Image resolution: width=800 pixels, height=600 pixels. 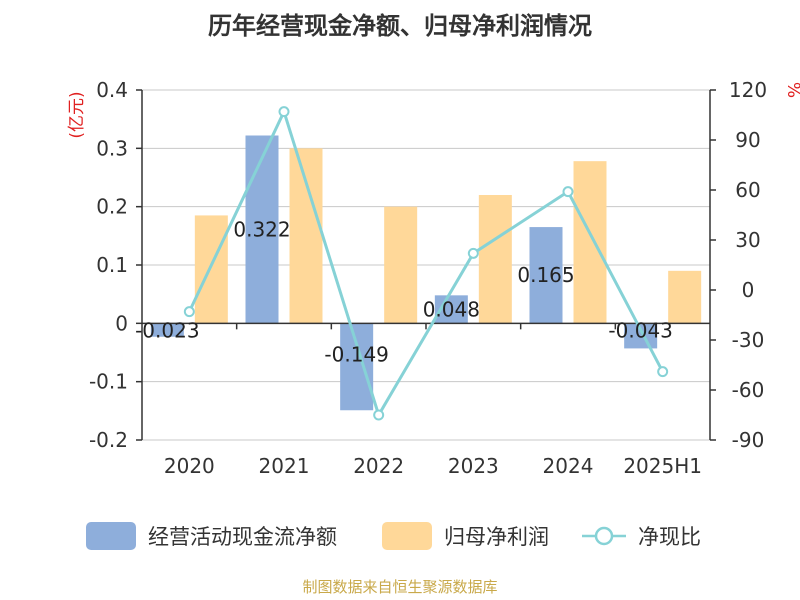 I want to click on x-category-label: 2025H1, so click(x=662, y=466).